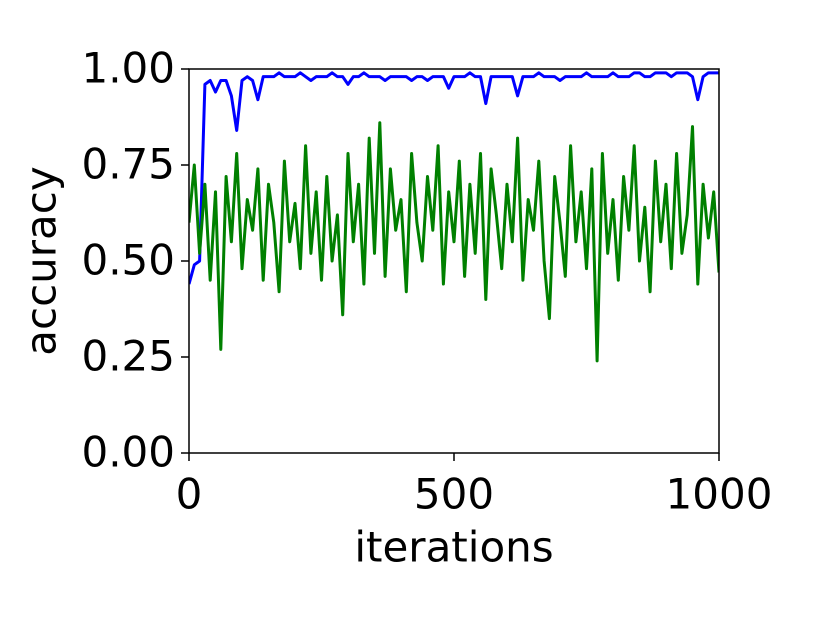 The width and height of the screenshot is (830, 623). What do you see at coordinates (128, 356) in the screenshot?
I see `y-tick-label: 0.25` at bounding box center [128, 356].